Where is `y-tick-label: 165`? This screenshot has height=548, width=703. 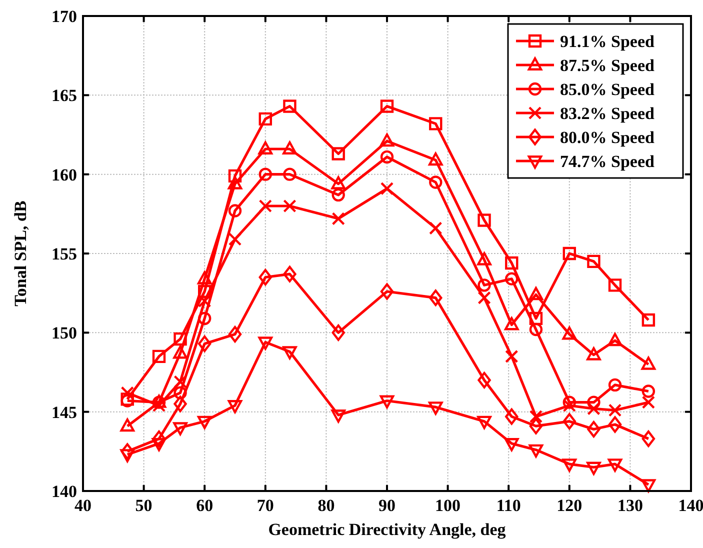 y-tick-label: 165 is located at coordinates (64, 96).